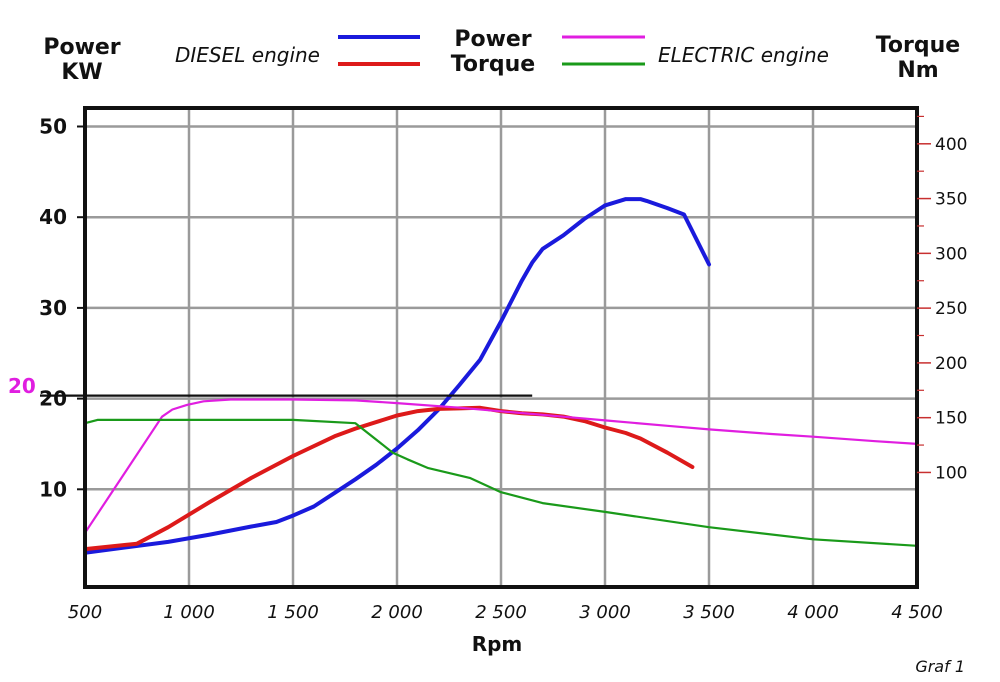 This screenshot has width=1000, height=682. Describe the element at coordinates (951, 473) in the screenshot. I see `right-tick-label: 100` at that location.